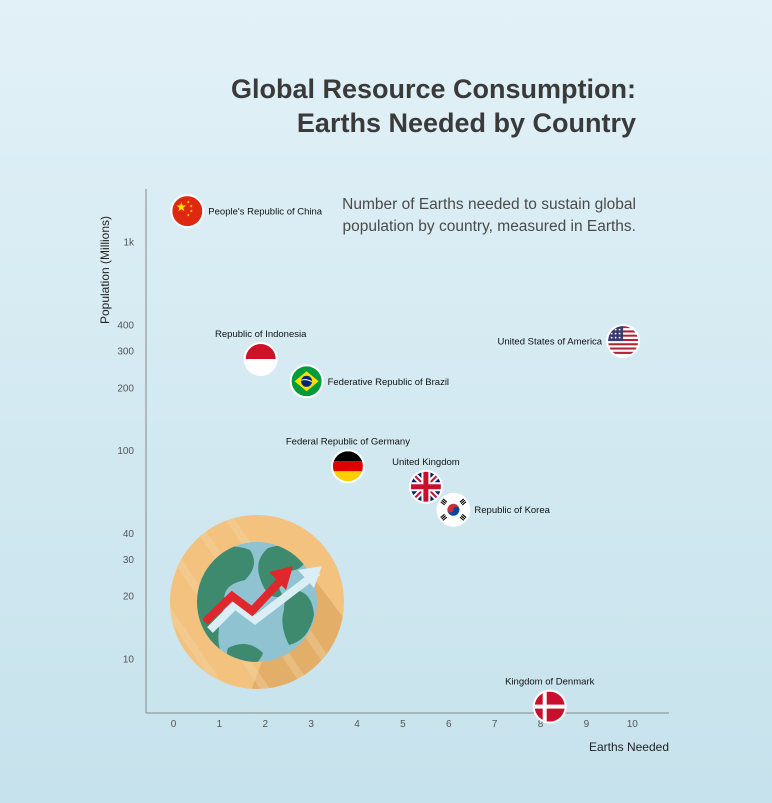 The width and height of the screenshot is (772, 803). What do you see at coordinates (426, 462) in the screenshot?
I see `point-label: United Kingdom` at bounding box center [426, 462].